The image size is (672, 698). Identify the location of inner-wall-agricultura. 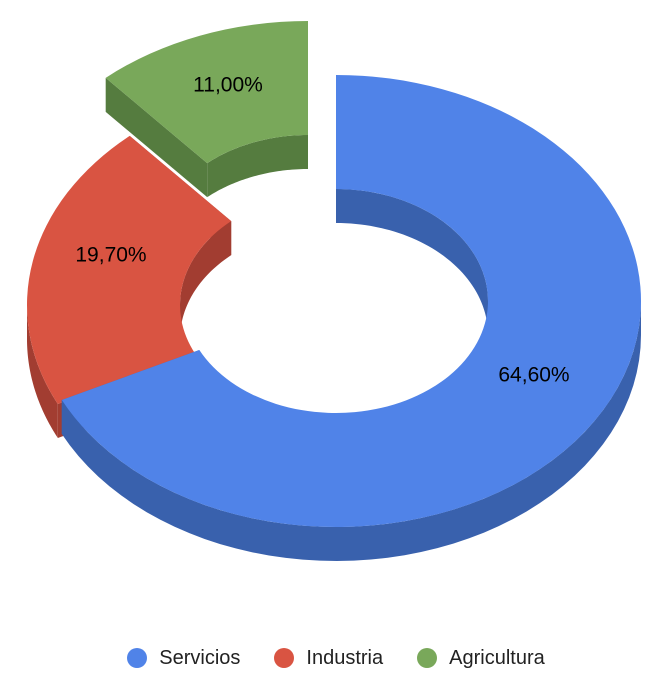
(257, 166).